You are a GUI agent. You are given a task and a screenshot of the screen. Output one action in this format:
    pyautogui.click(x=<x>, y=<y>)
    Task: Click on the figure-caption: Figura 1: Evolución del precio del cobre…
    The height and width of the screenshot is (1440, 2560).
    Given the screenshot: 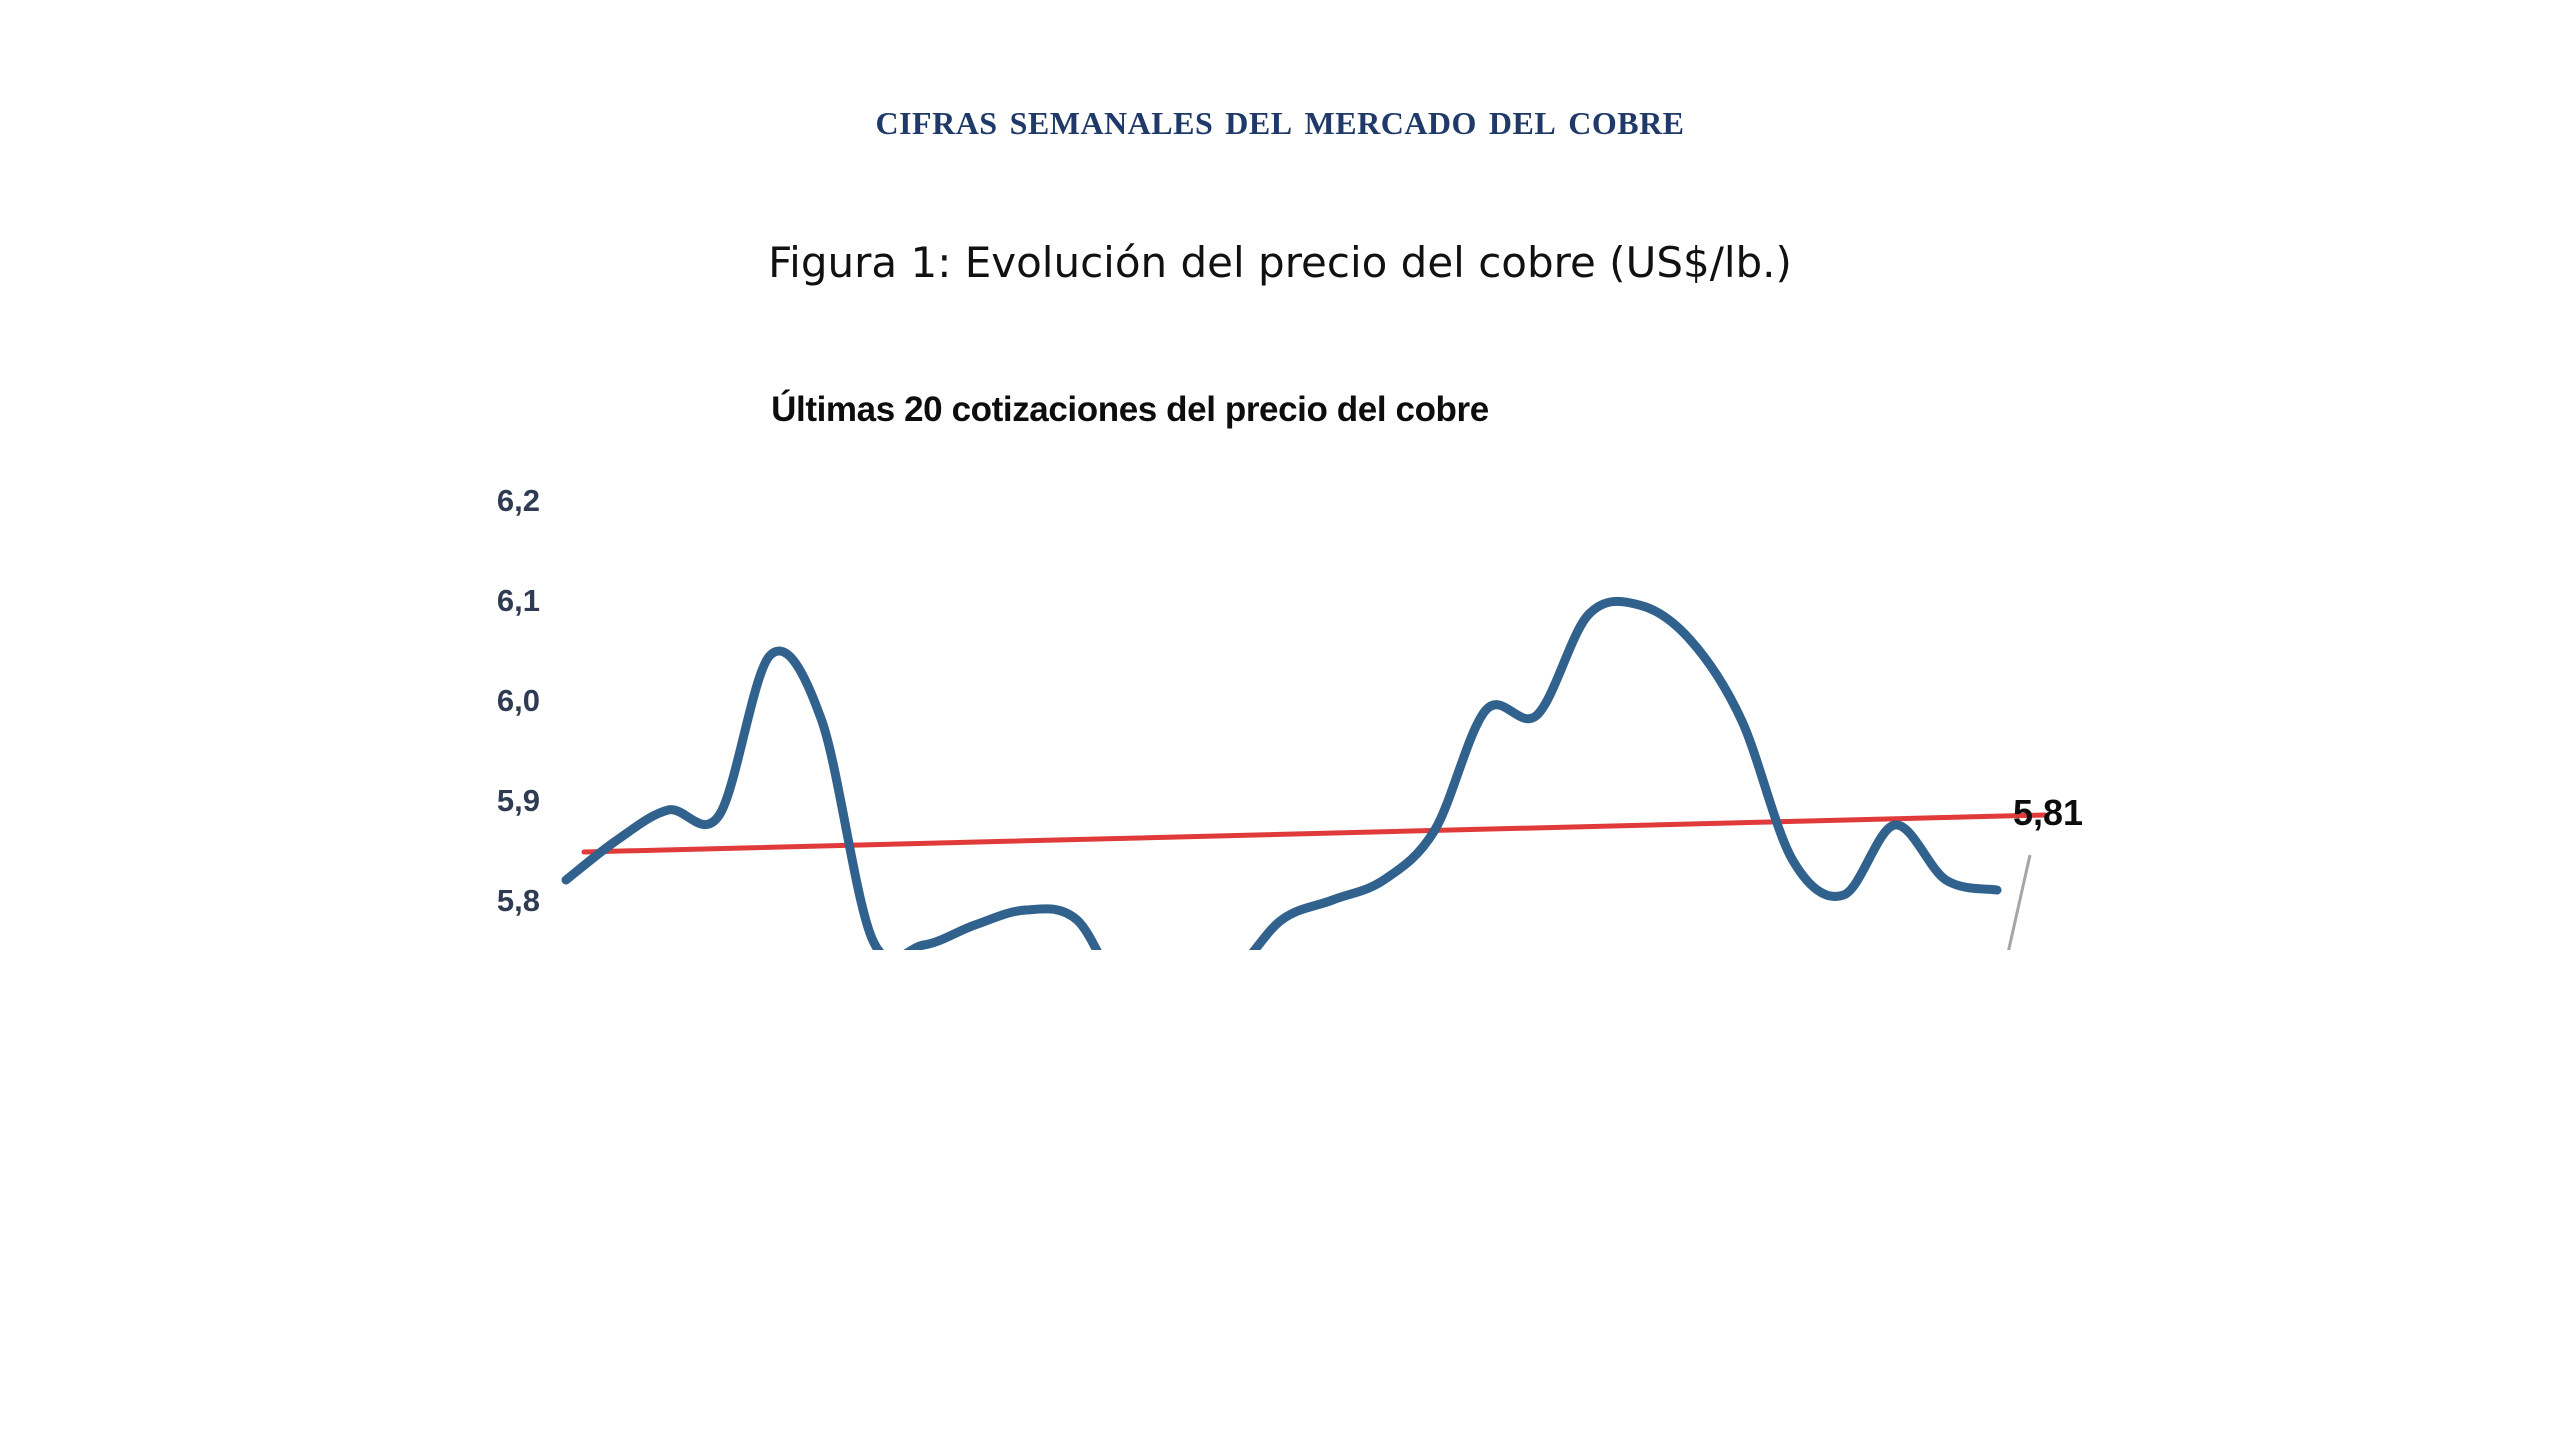 What is the action you would take?
    pyautogui.click(x=1280, y=262)
    